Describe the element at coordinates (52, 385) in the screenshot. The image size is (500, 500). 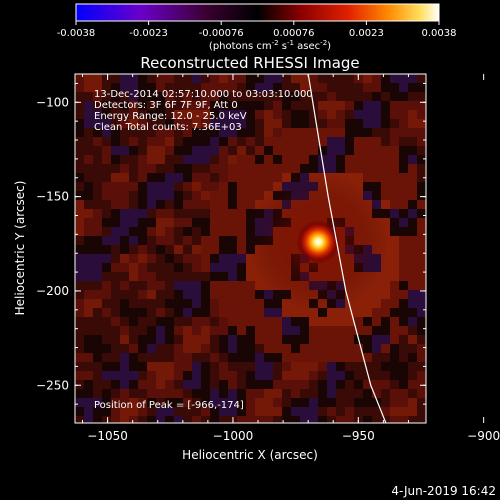
I see `y-tick-label: −250` at that location.